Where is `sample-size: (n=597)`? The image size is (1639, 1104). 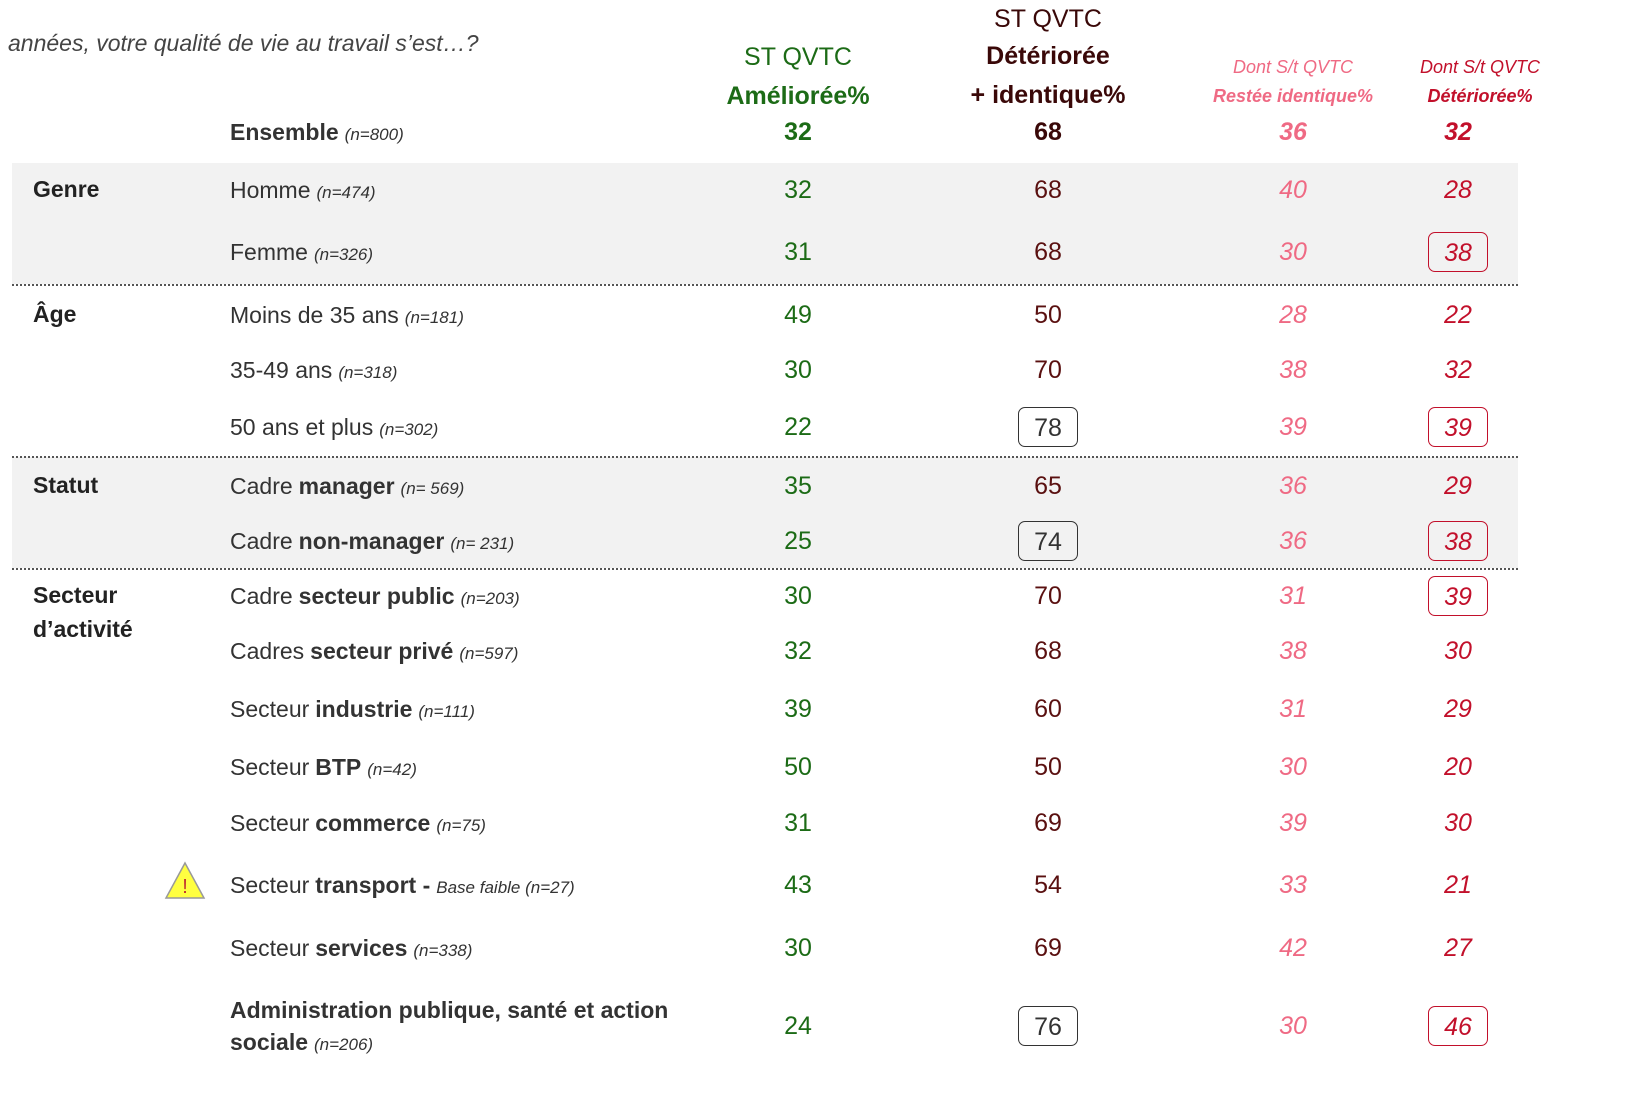
sample-size: (n=597) is located at coordinates (489, 653).